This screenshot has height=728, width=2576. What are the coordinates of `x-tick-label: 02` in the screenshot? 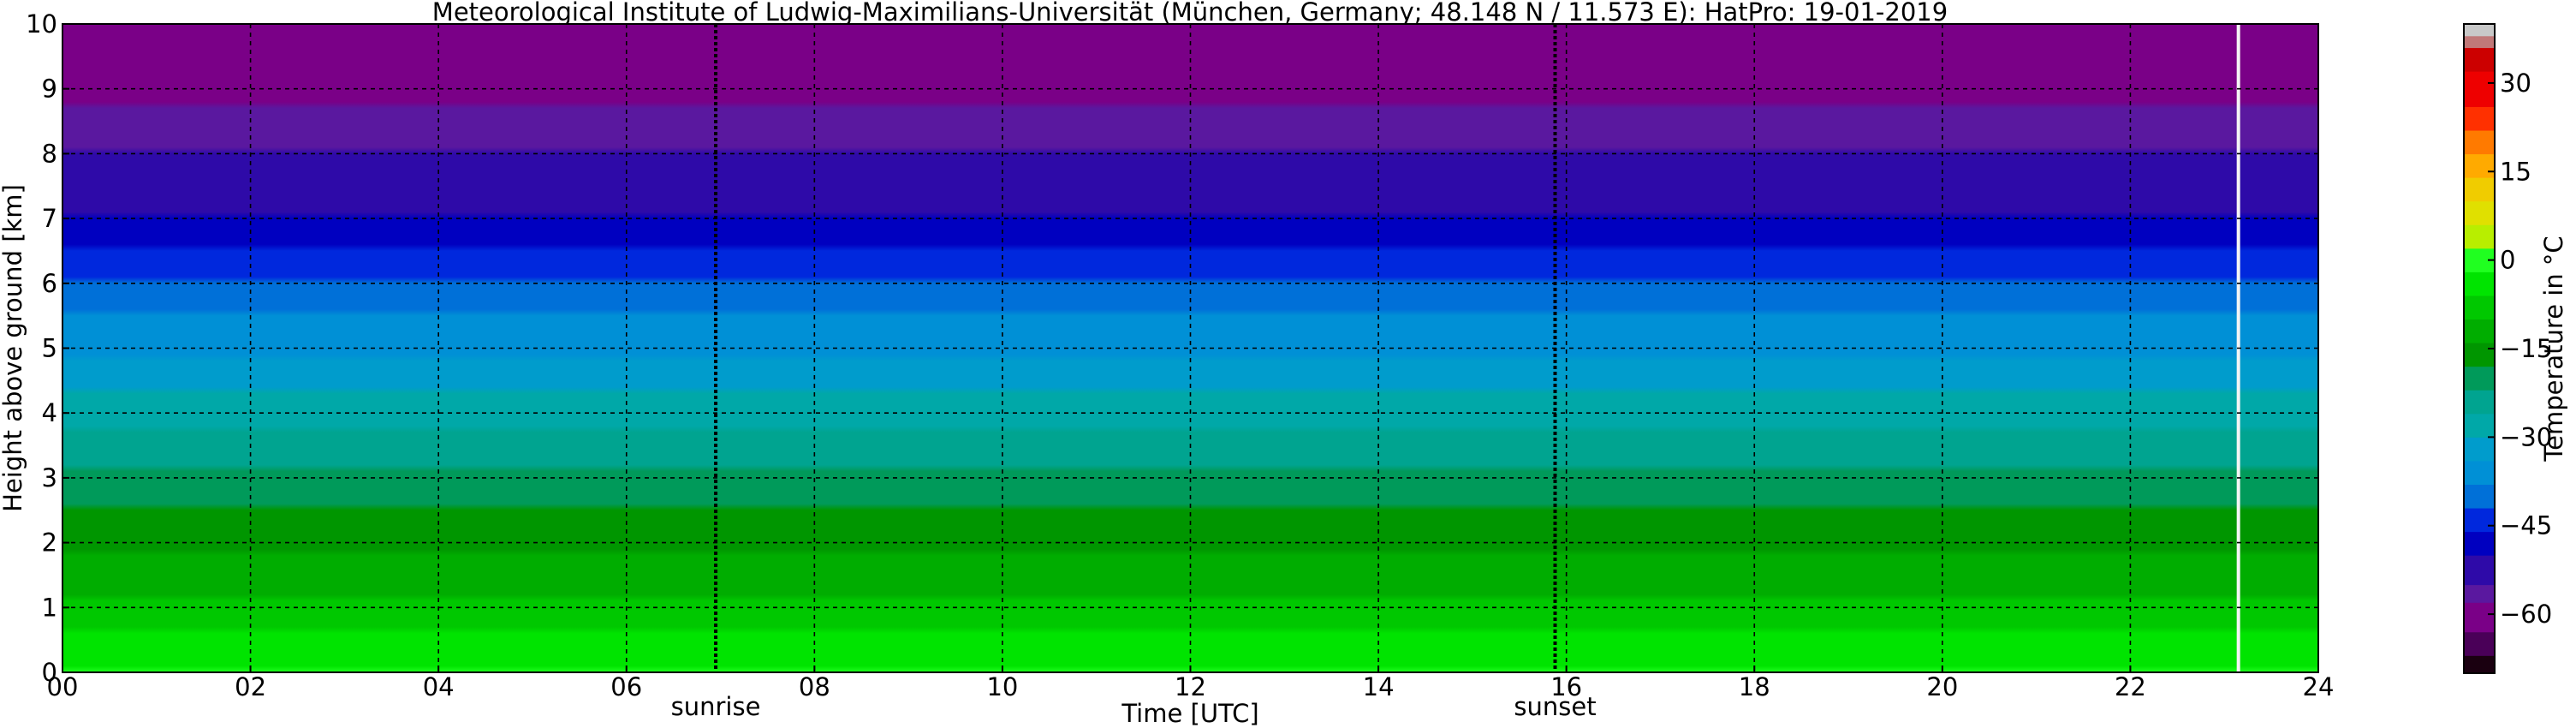 It's located at (251, 686).